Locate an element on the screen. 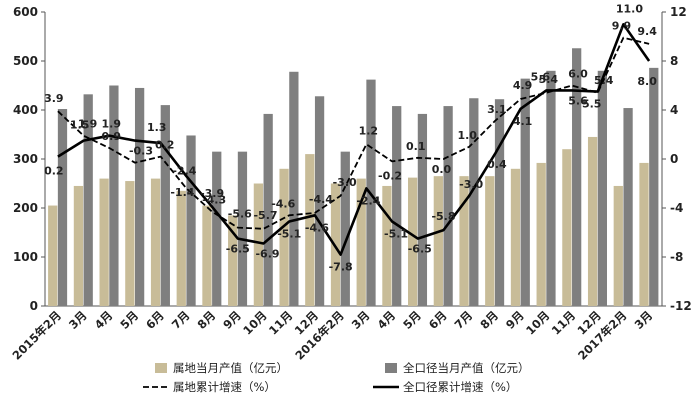 This screenshot has height=409, width=700. x-tick-label: 5月 is located at coordinates (129, 320).